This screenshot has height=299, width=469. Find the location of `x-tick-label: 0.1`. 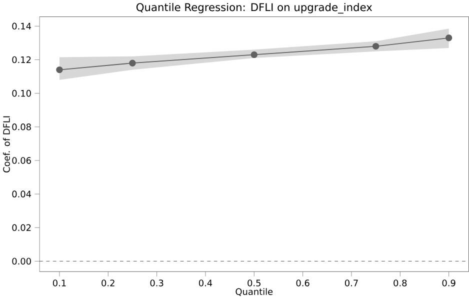

x-tick-label: 0.1 is located at coordinates (59, 283).